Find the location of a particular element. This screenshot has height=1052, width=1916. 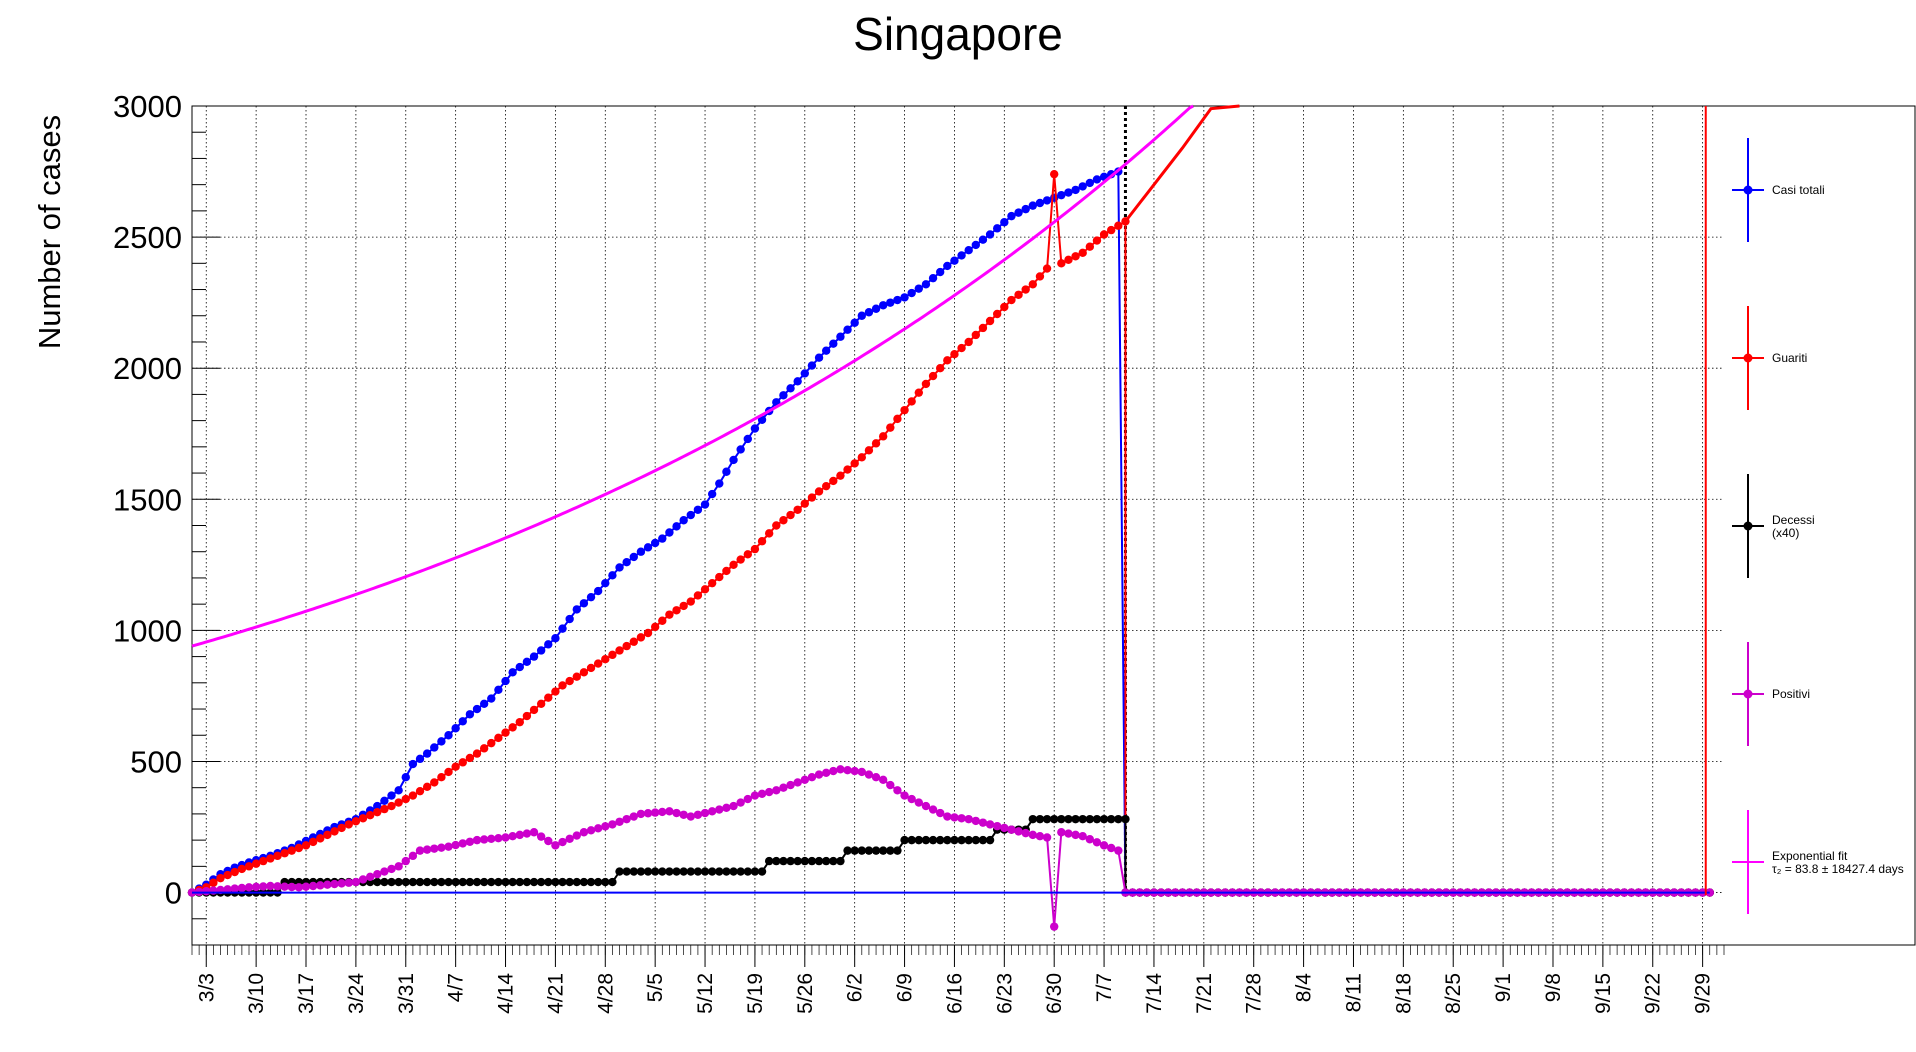

y-tick-label: 1000 is located at coordinates (147, 630).